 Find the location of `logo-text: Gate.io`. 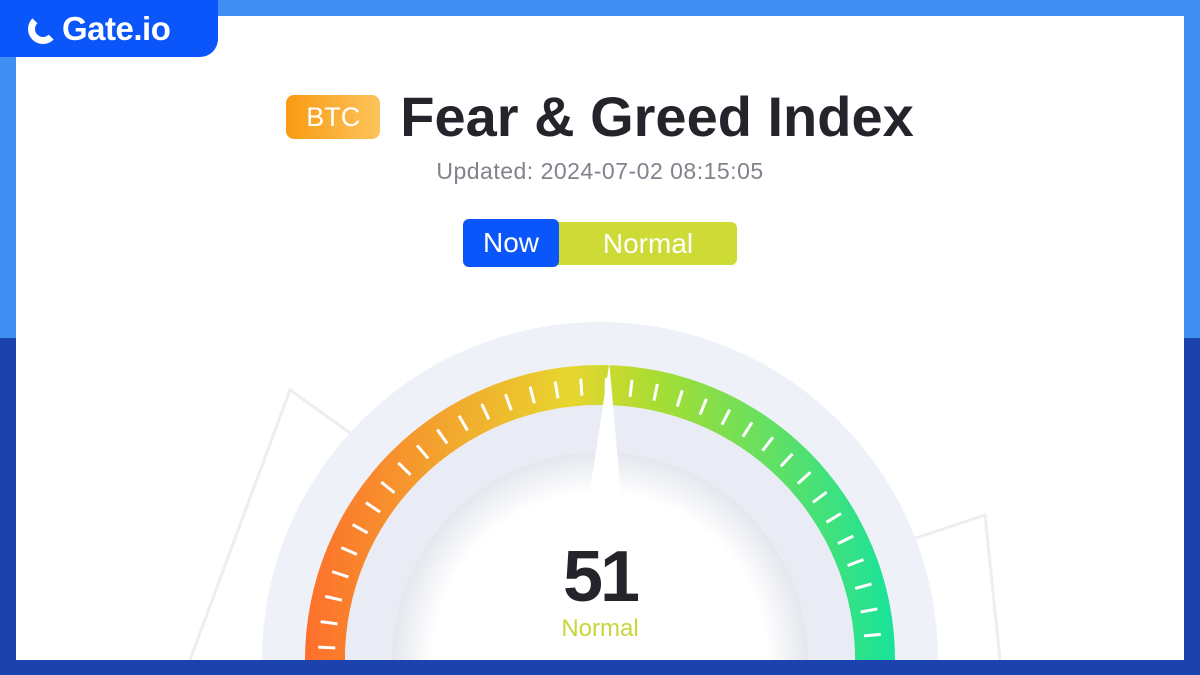

logo-text: Gate.io is located at coordinates (116, 28).